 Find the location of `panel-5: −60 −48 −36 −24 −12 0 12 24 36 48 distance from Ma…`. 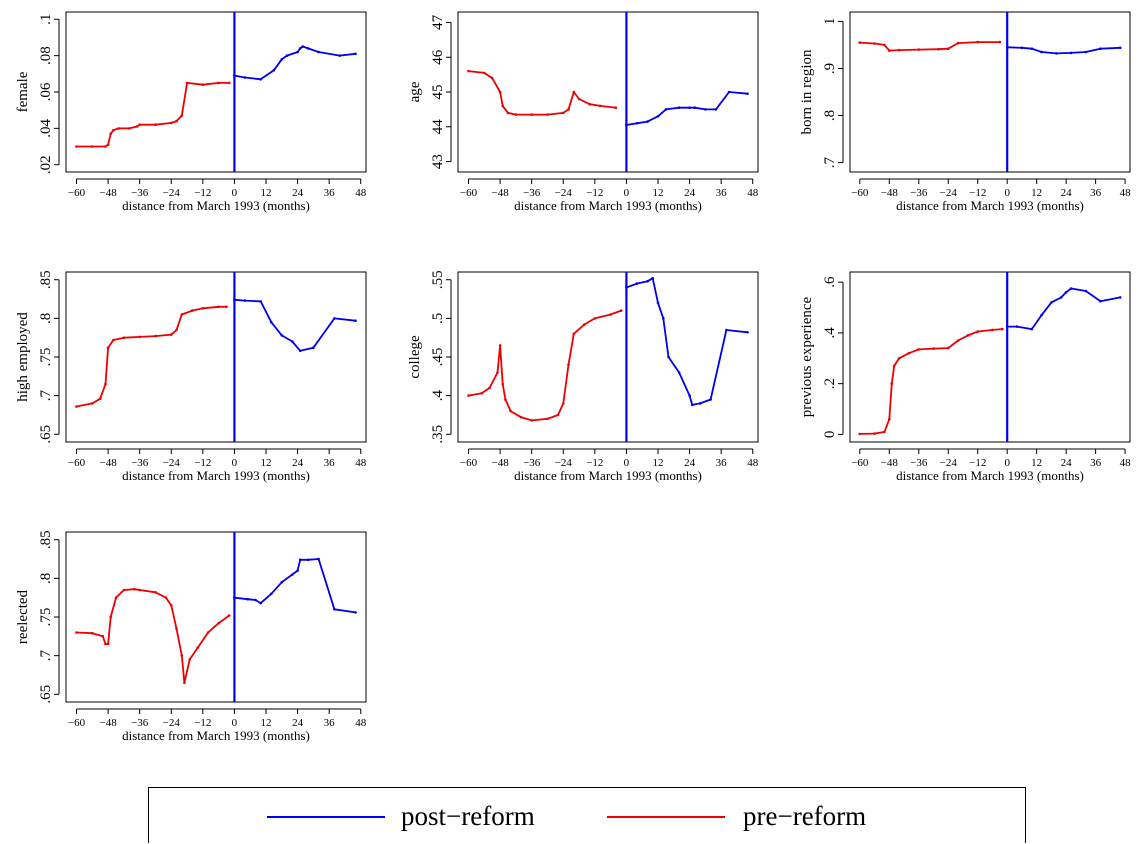

panel-5: −60 −48 −36 −24 −12 0 12 24 36 48 distance from Ma… is located at coordinates (583, 376).